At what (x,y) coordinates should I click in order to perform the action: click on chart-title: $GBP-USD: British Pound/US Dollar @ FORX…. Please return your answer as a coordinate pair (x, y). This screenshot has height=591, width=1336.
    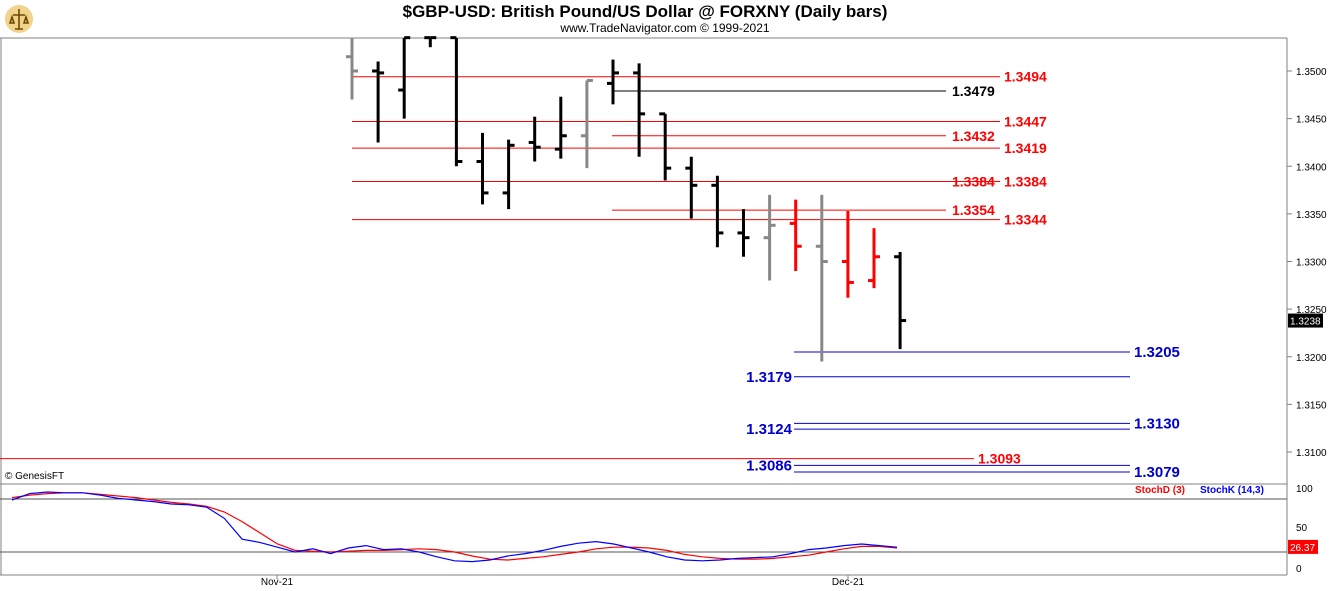
    Looking at the image, I should click on (645, 11).